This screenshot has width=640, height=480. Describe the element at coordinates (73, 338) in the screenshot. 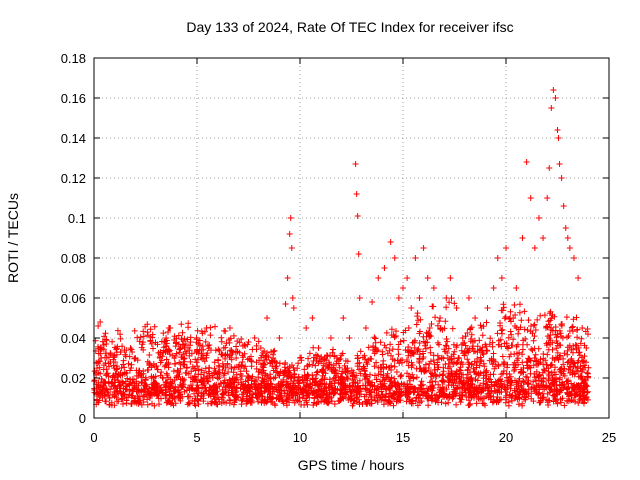

I see `y-tick-label: 0.04` at that location.